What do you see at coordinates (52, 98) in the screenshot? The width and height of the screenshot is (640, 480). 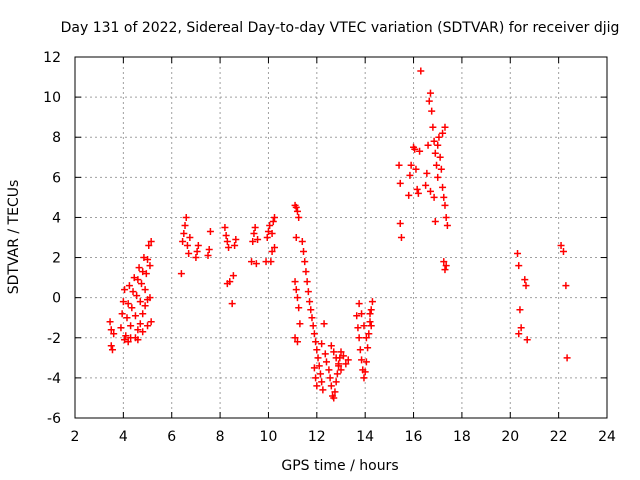 I see `y-tick-label: 10` at bounding box center [52, 98].